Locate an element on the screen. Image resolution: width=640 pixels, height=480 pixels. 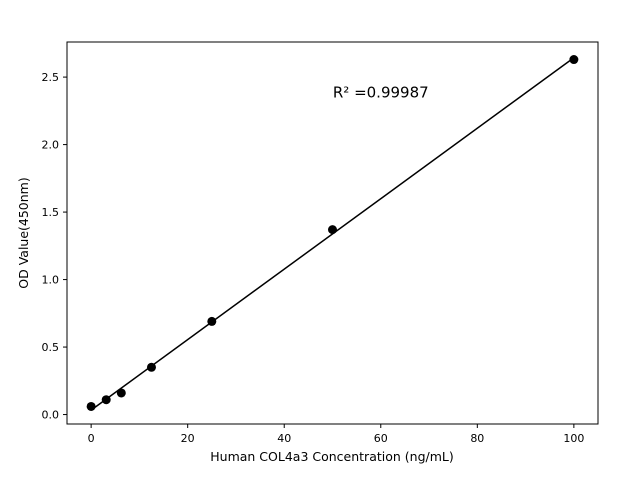
y-axis-label: OD Value(450nm) is located at coordinates (23, 232).